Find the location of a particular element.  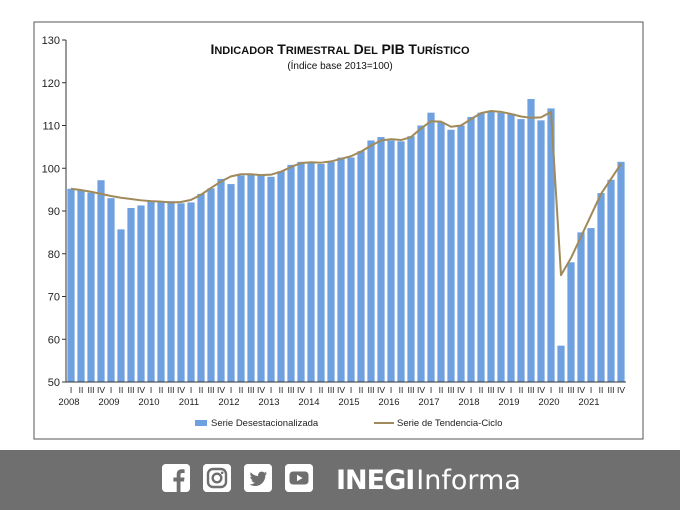

youtube-icon is located at coordinates (299, 478).